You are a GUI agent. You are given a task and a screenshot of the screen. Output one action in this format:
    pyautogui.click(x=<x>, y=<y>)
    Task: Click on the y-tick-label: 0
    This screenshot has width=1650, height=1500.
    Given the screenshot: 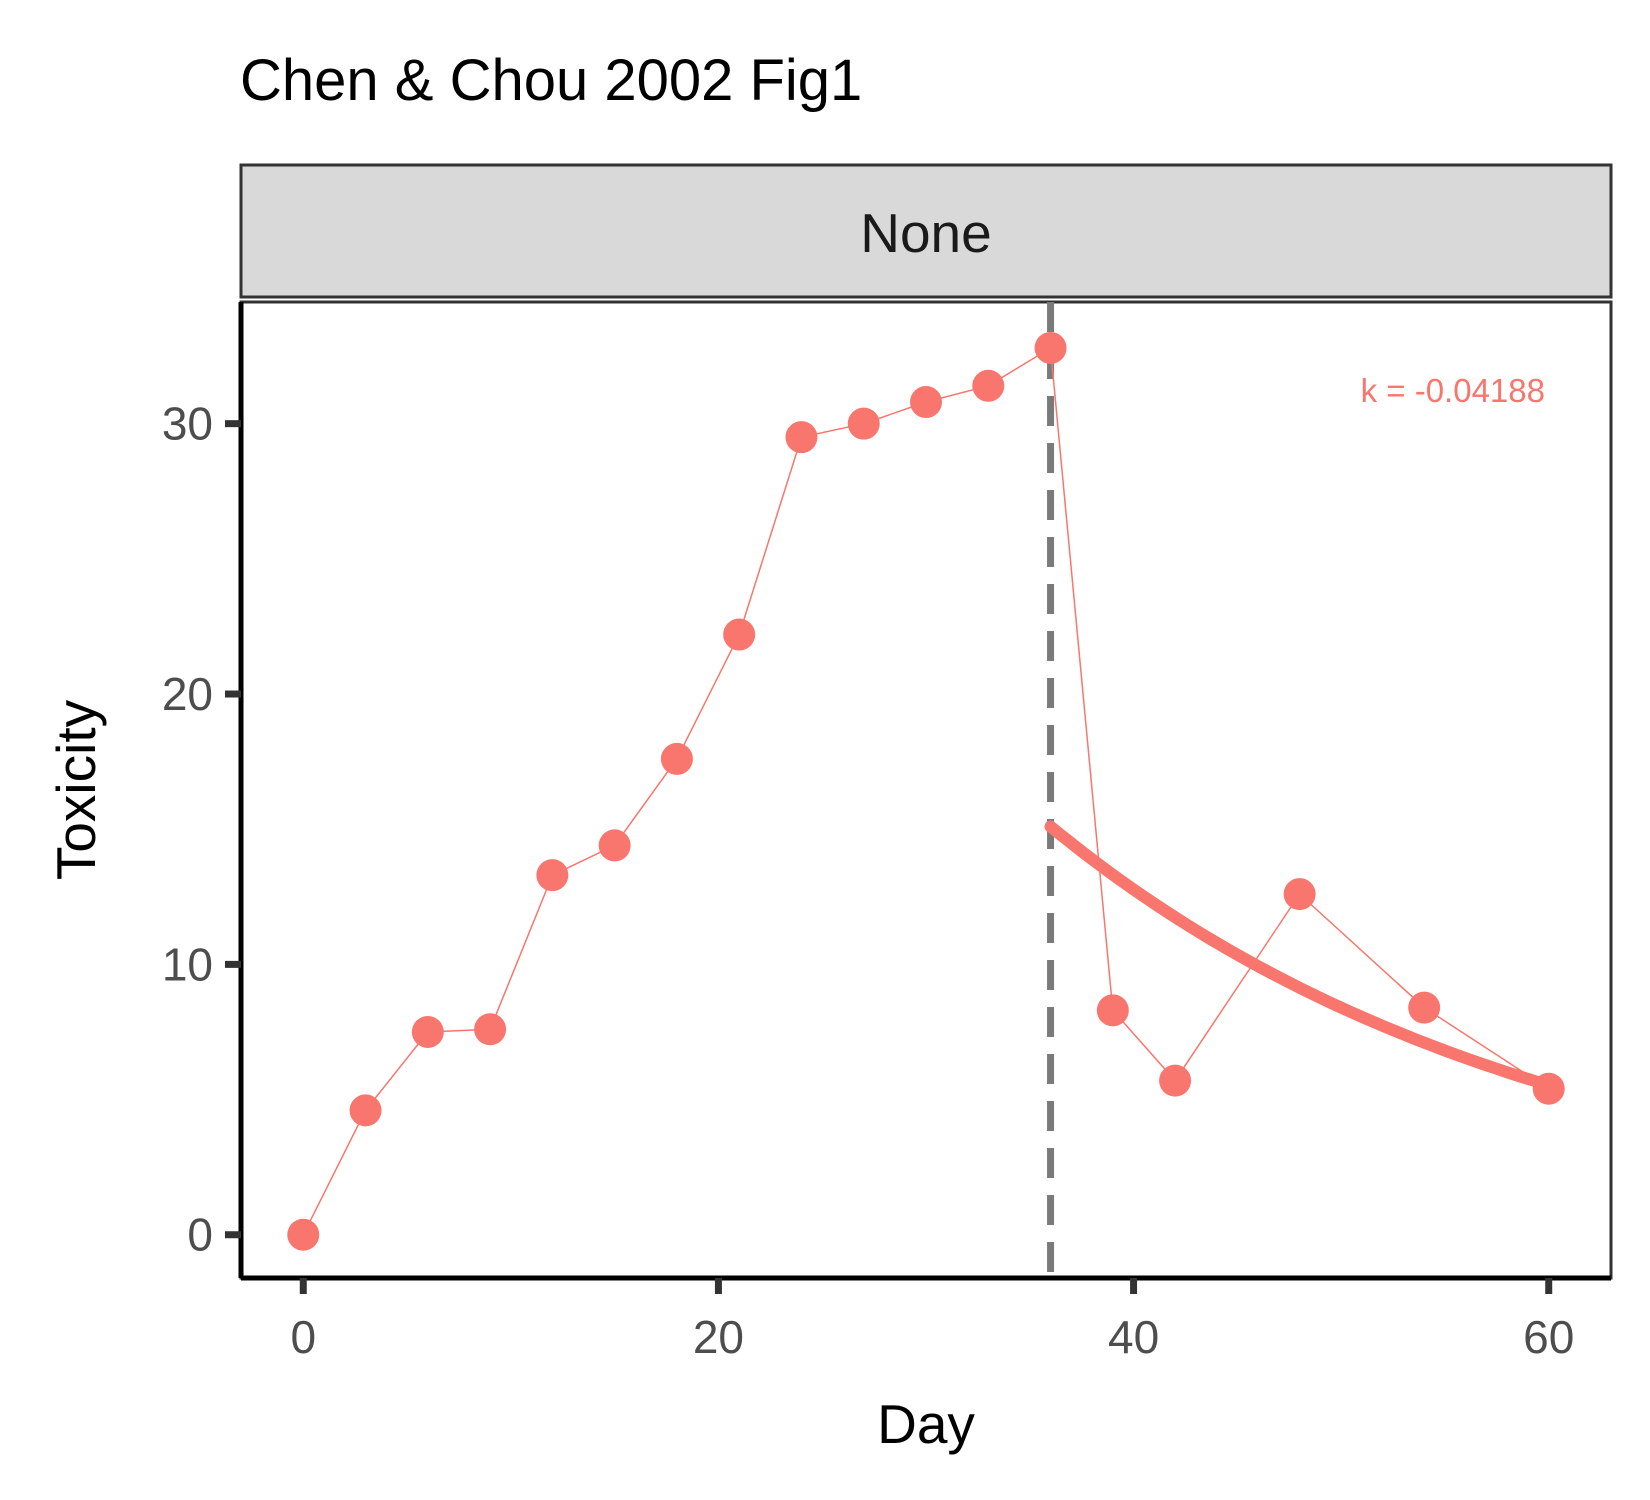 What is the action you would take?
    pyautogui.click(x=200, y=1235)
    